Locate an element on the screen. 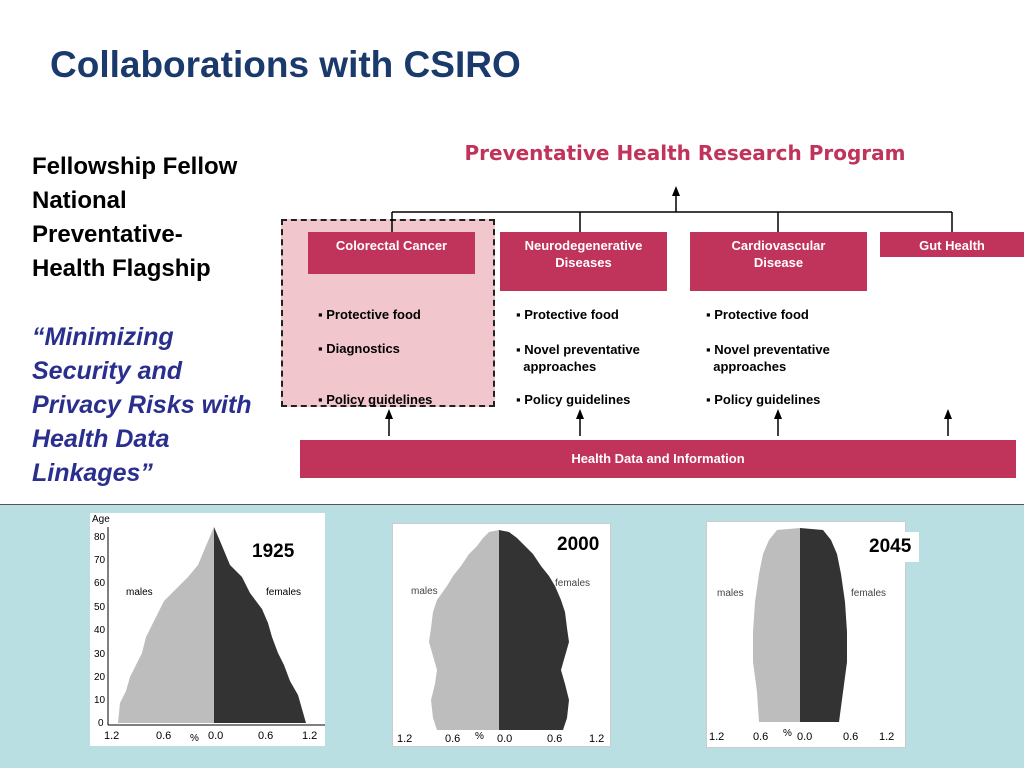  neurodegenerative-box: Neurodegenerative Diseases is located at coordinates (583, 261).